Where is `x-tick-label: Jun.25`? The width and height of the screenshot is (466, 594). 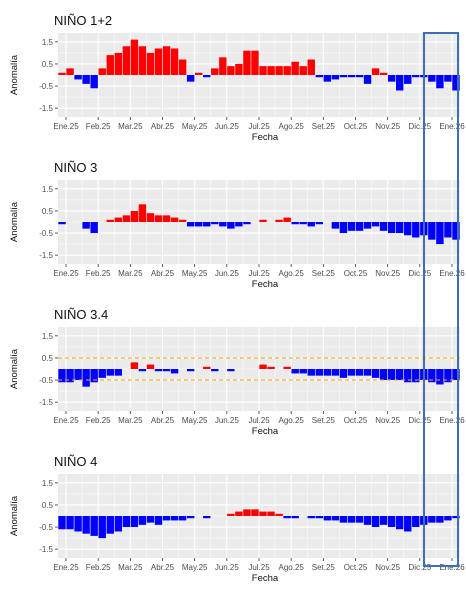 x-tick-label: Jun.25 is located at coordinates (227, 567).